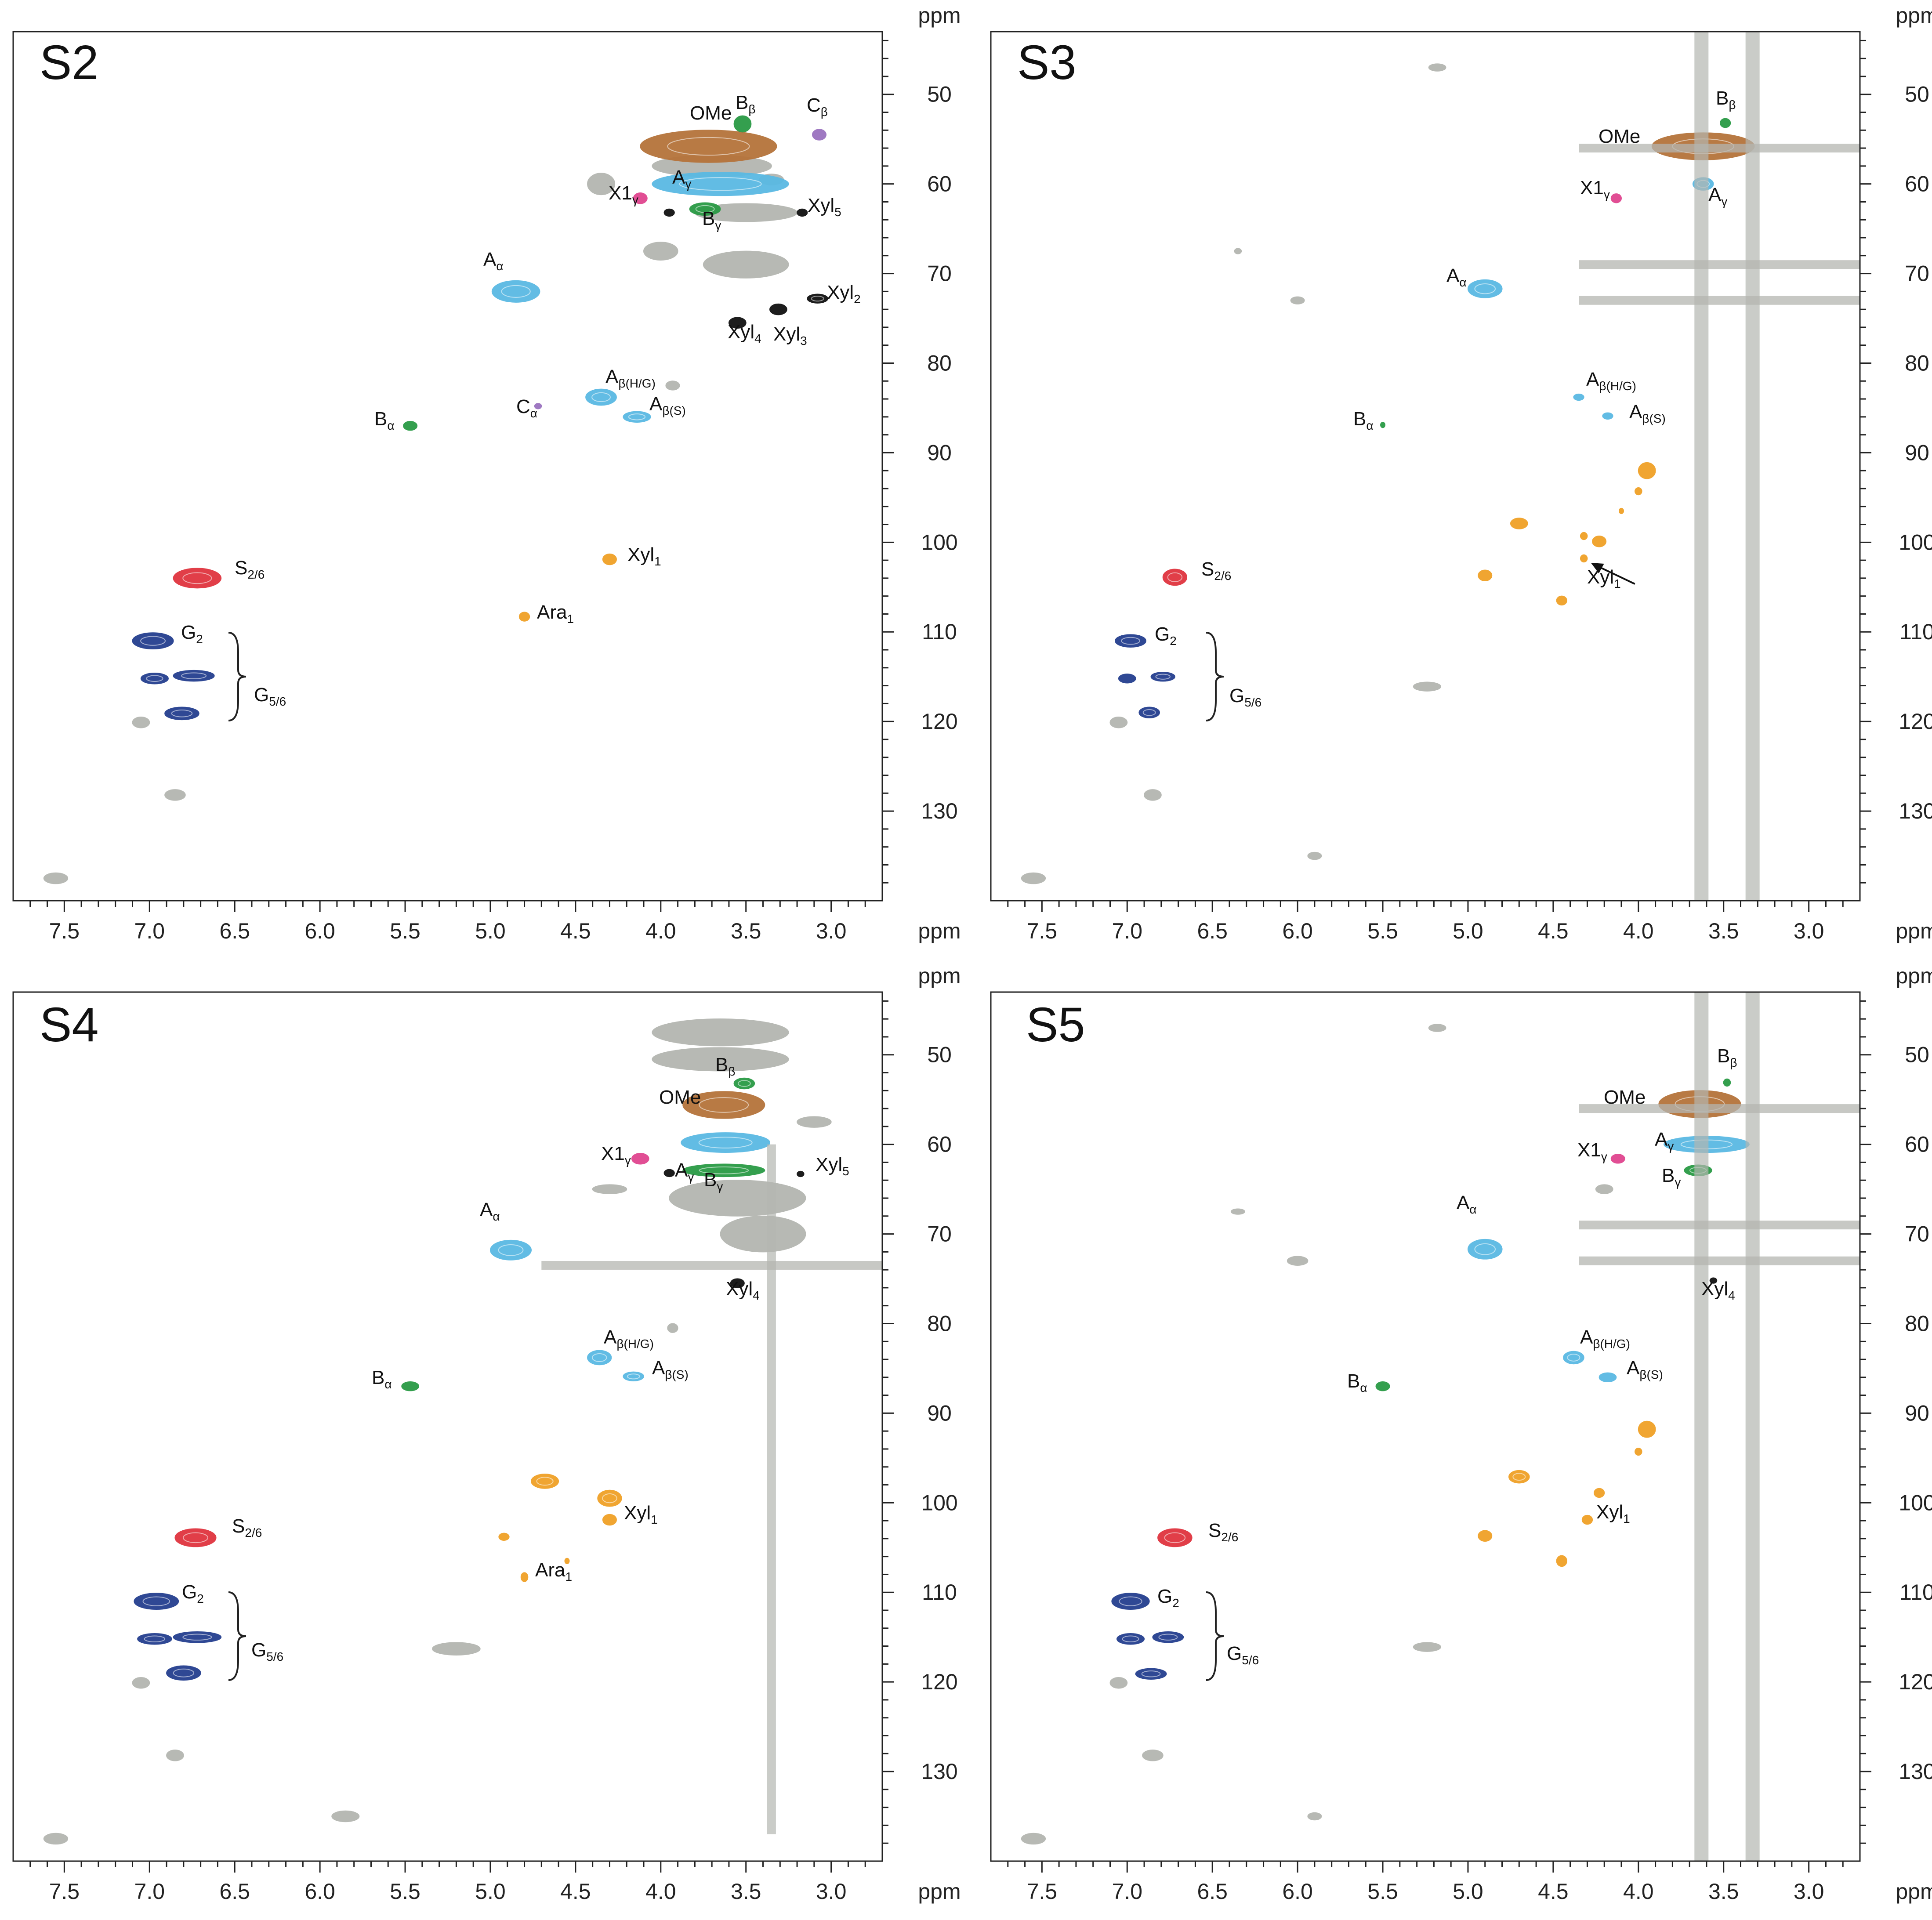  What do you see at coordinates (247, 1527) in the screenshot?
I see `peak-label-s2-6: S2/6` at bounding box center [247, 1527].